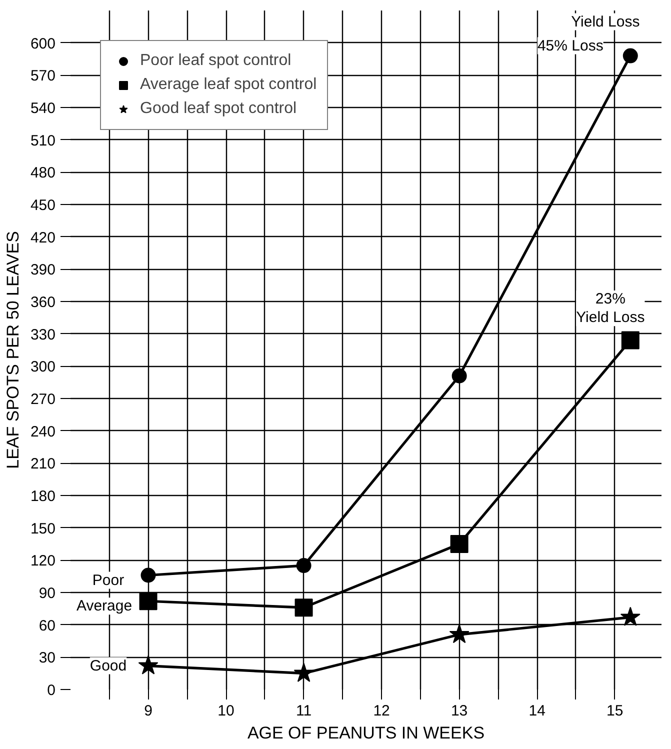 The height and width of the screenshot is (749, 671). What do you see at coordinates (43, 173) in the screenshot?
I see `y-tick-label: 480` at bounding box center [43, 173].